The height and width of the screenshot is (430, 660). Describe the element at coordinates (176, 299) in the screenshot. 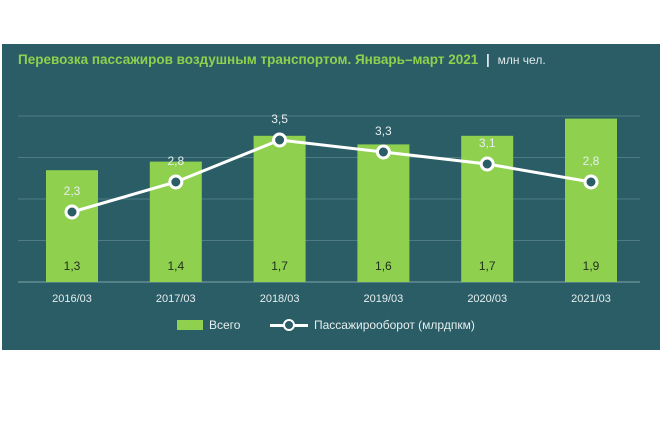

I see `x-tick-label: 2017/03` at that location.